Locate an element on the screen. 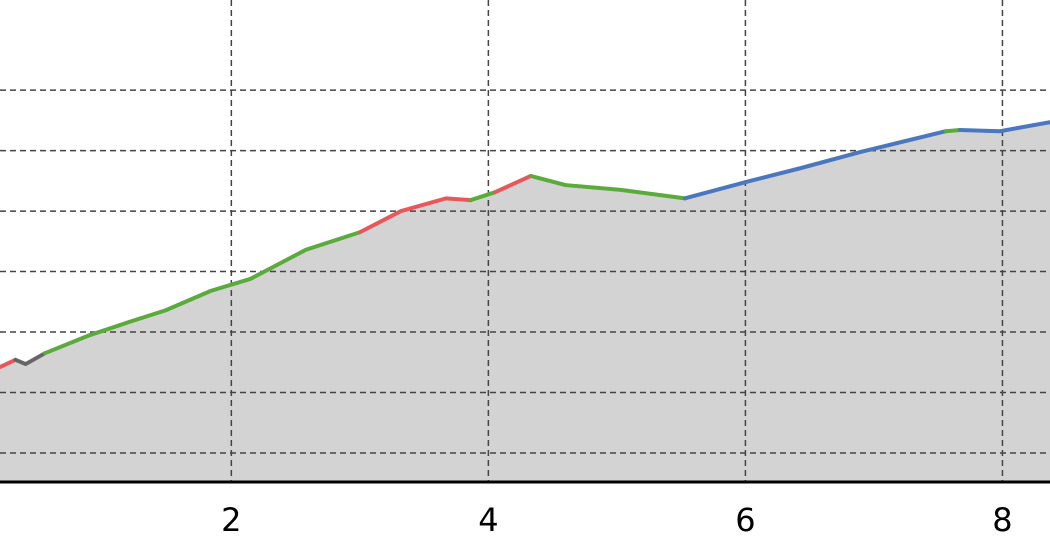 This screenshot has height=560, width=1050. x-tick-label: 4 is located at coordinates (488, 520).